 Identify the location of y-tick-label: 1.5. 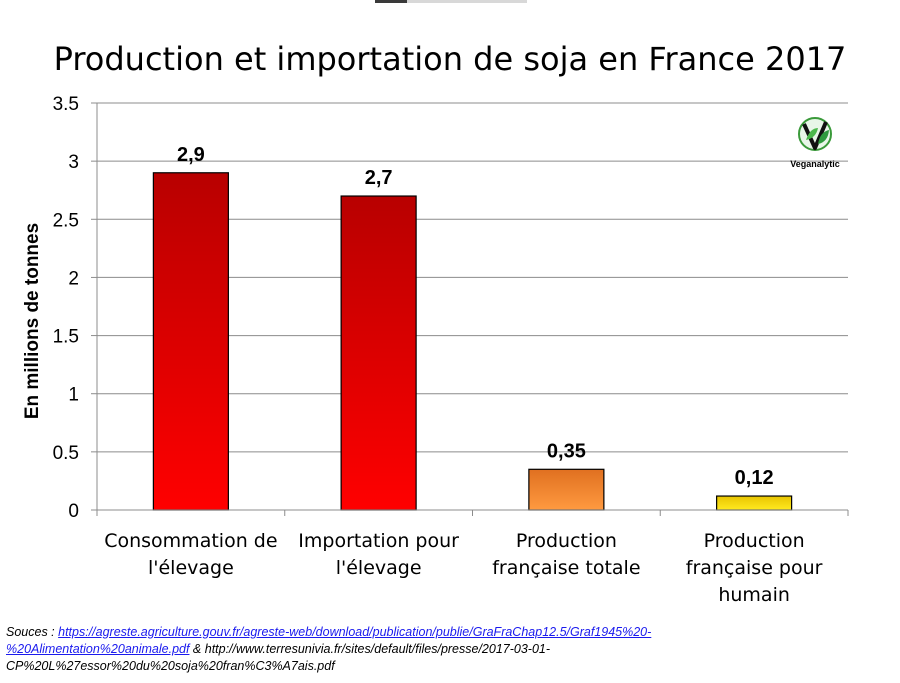
(66, 337).